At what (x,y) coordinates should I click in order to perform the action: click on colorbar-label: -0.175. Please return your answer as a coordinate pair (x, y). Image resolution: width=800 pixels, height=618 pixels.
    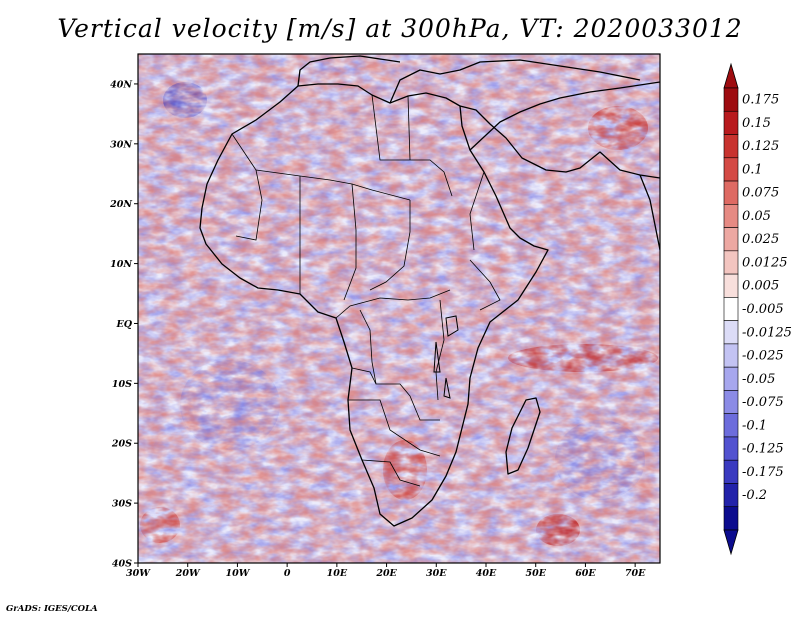
    Looking at the image, I should click on (763, 472).